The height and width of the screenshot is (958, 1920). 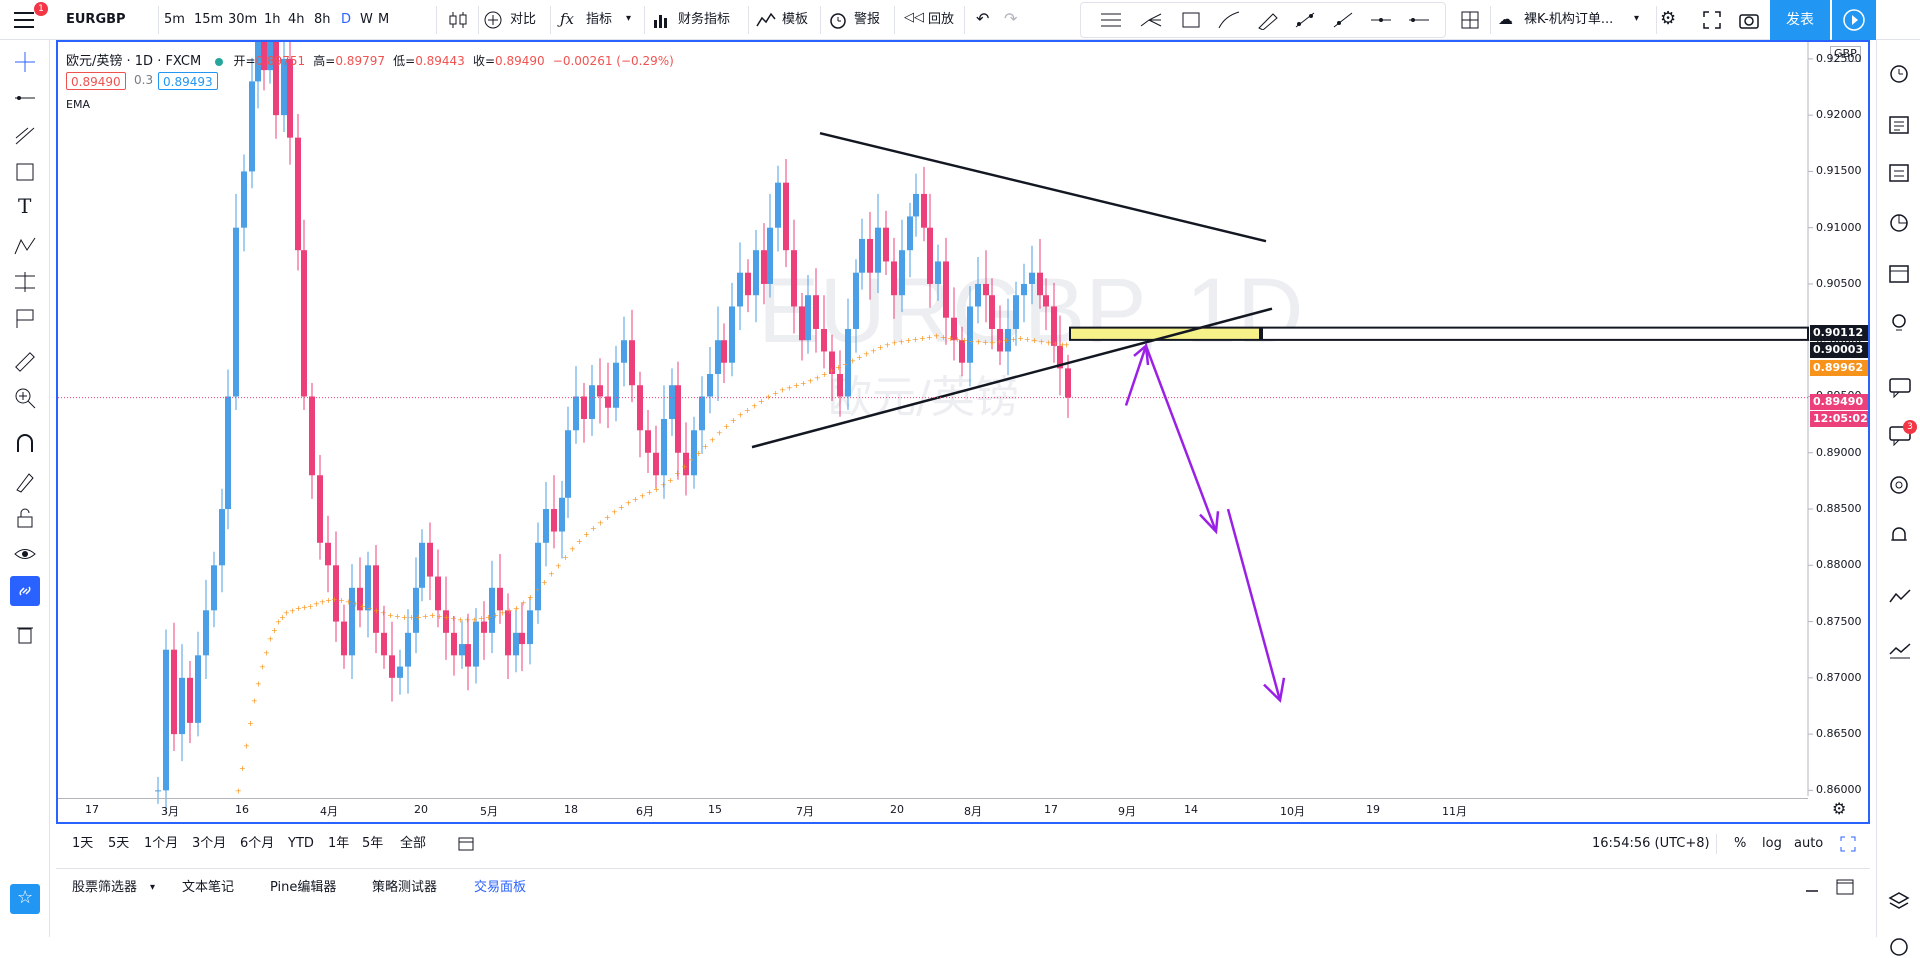 What do you see at coordinates (1012, 378) in the screenshot?
I see `lower-trend-line` at bounding box center [1012, 378].